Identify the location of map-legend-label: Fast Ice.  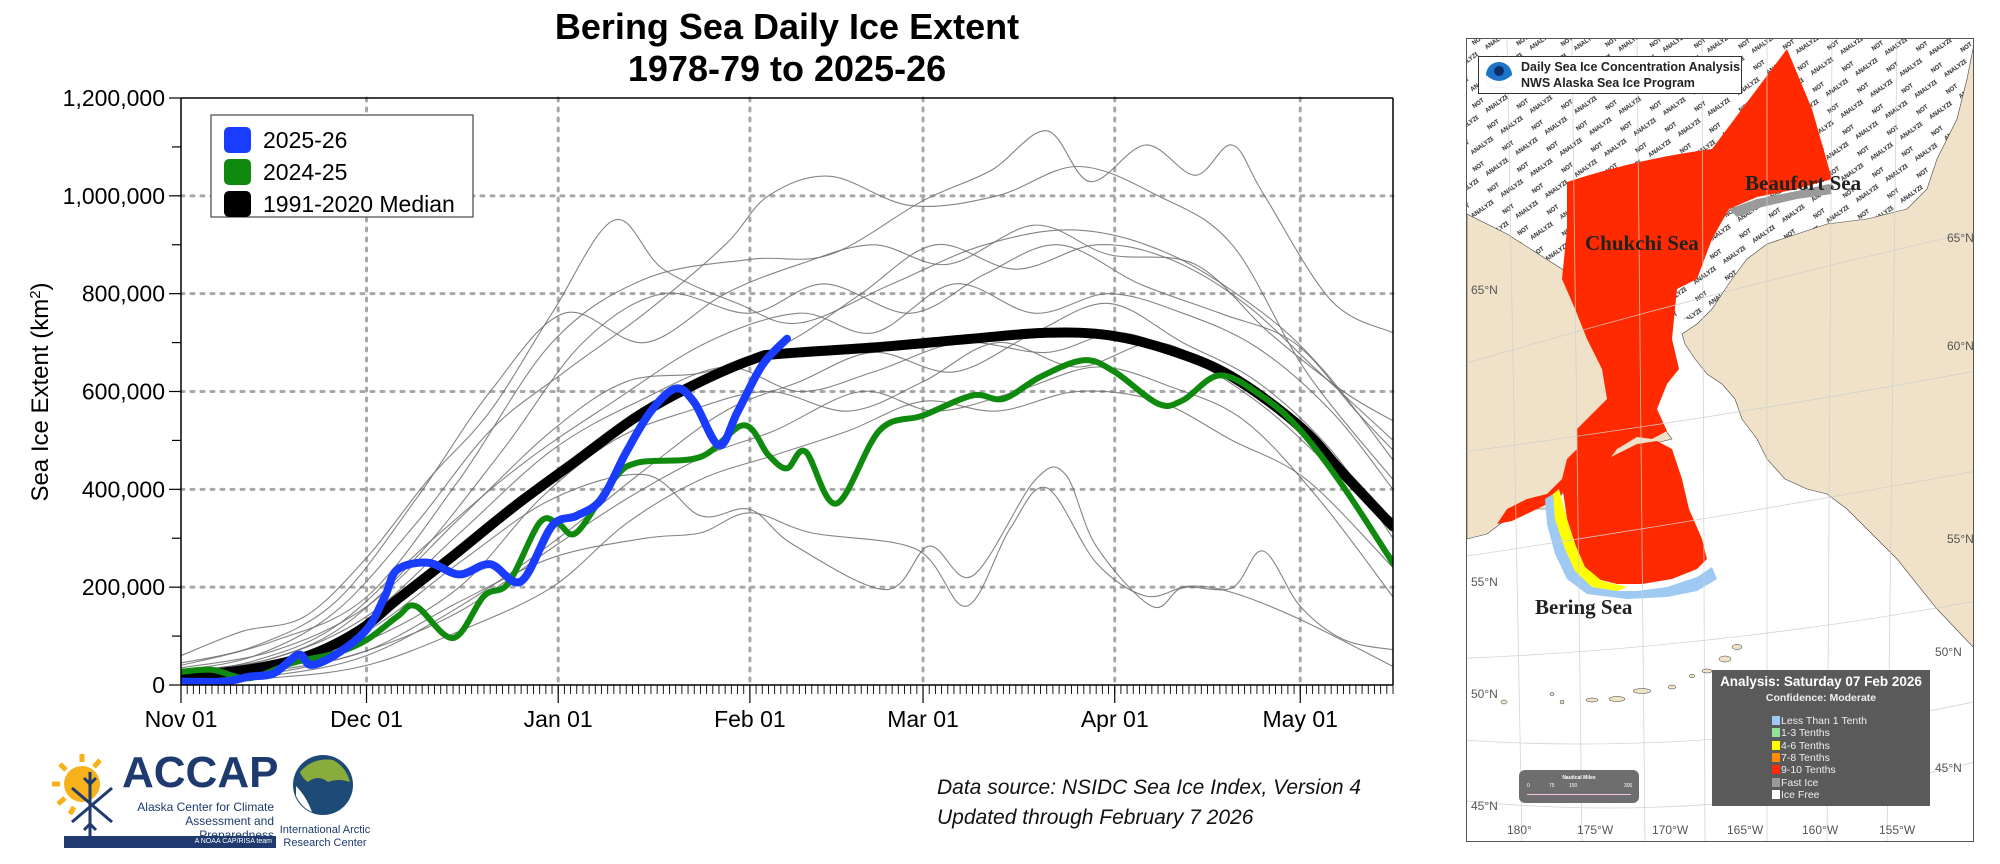
(1800, 782).